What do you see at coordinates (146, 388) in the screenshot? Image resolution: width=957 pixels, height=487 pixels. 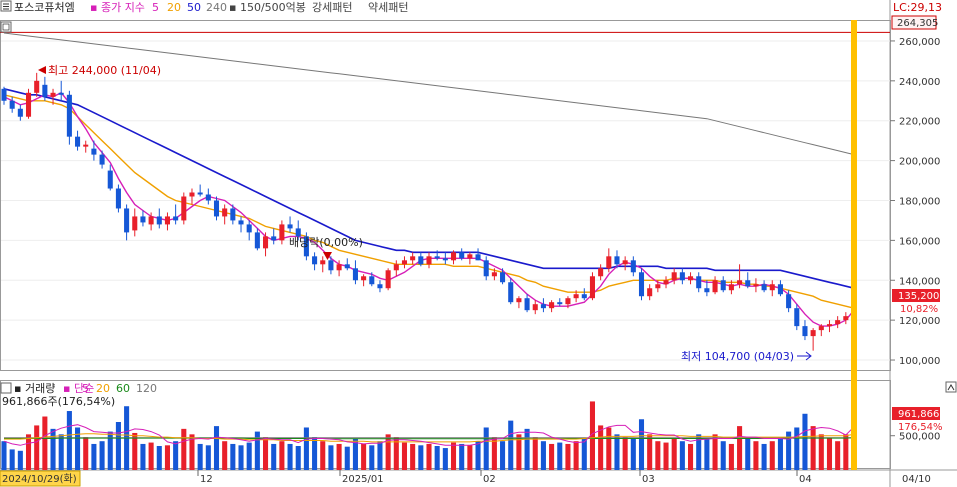 I see `volume-ma-120: 120` at bounding box center [146, 388].